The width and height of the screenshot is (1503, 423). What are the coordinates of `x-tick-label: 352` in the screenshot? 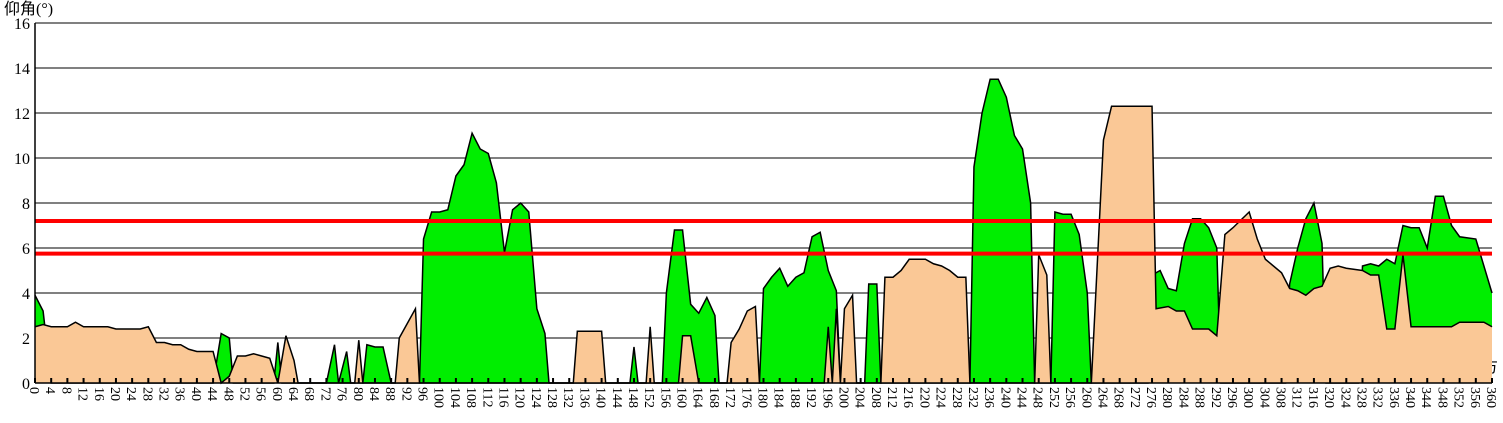 It's located at (1458, 397).